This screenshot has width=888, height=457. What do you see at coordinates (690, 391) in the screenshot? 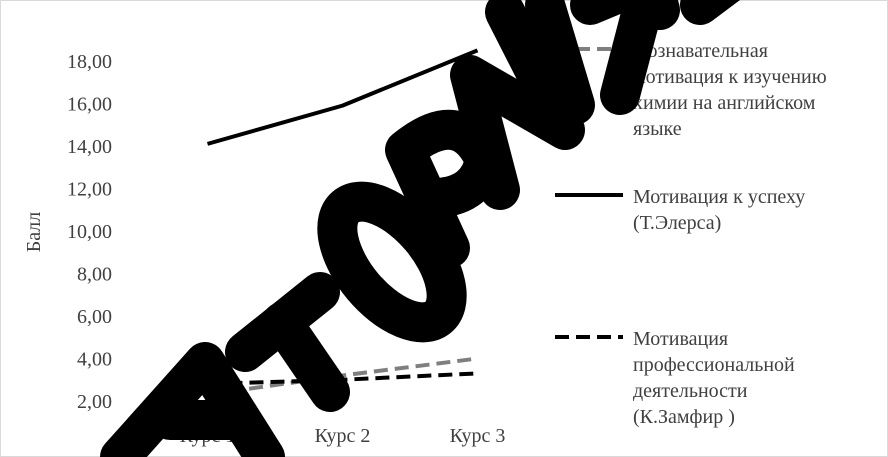
I see `legend-label-3: деятельности` at bounding box center [690, 391].